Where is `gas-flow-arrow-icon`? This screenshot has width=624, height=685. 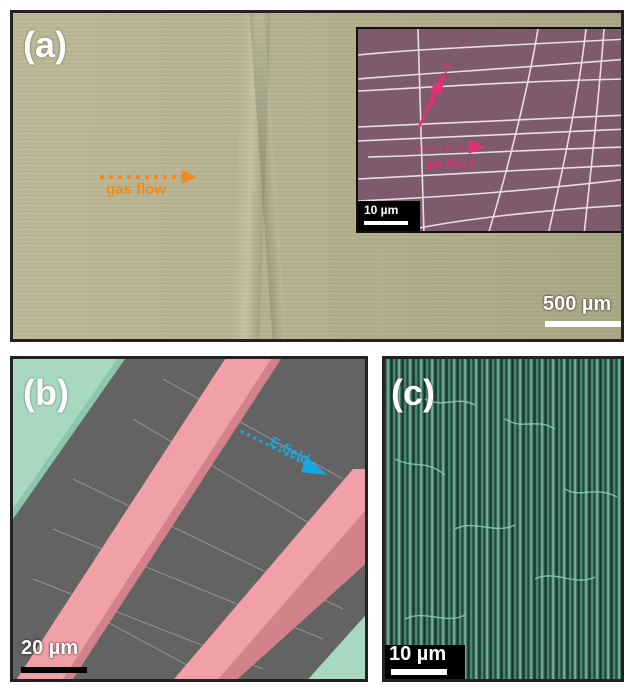 gas-flow-arrow-icon is located at coordinates (148, 177).